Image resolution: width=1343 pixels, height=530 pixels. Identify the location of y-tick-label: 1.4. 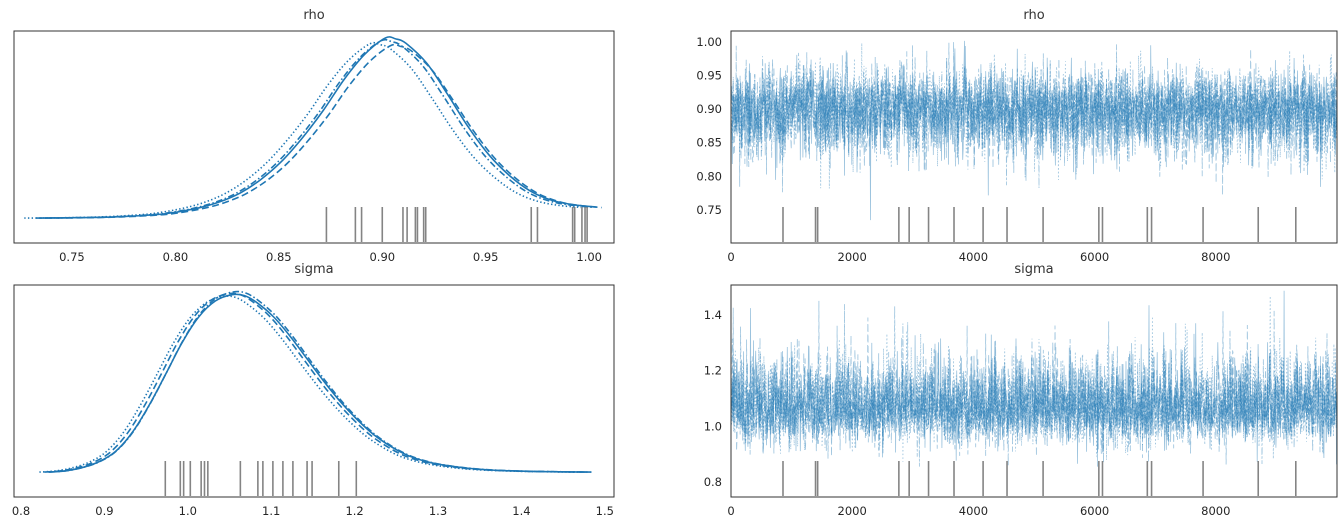
(713, 315).